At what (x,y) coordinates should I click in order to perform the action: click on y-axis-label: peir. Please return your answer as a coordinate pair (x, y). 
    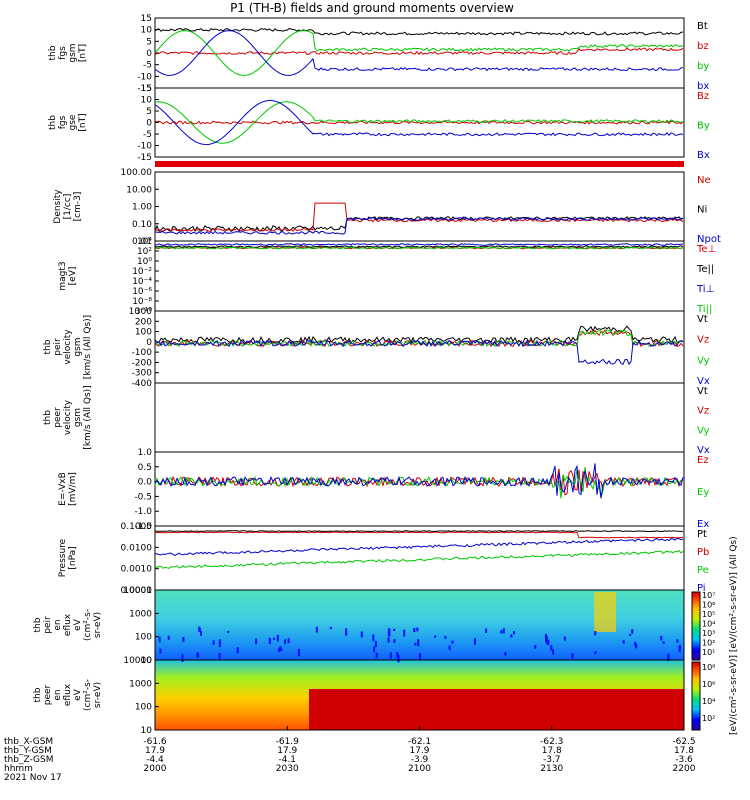
    Looking at the image, I should click on (48, 625).